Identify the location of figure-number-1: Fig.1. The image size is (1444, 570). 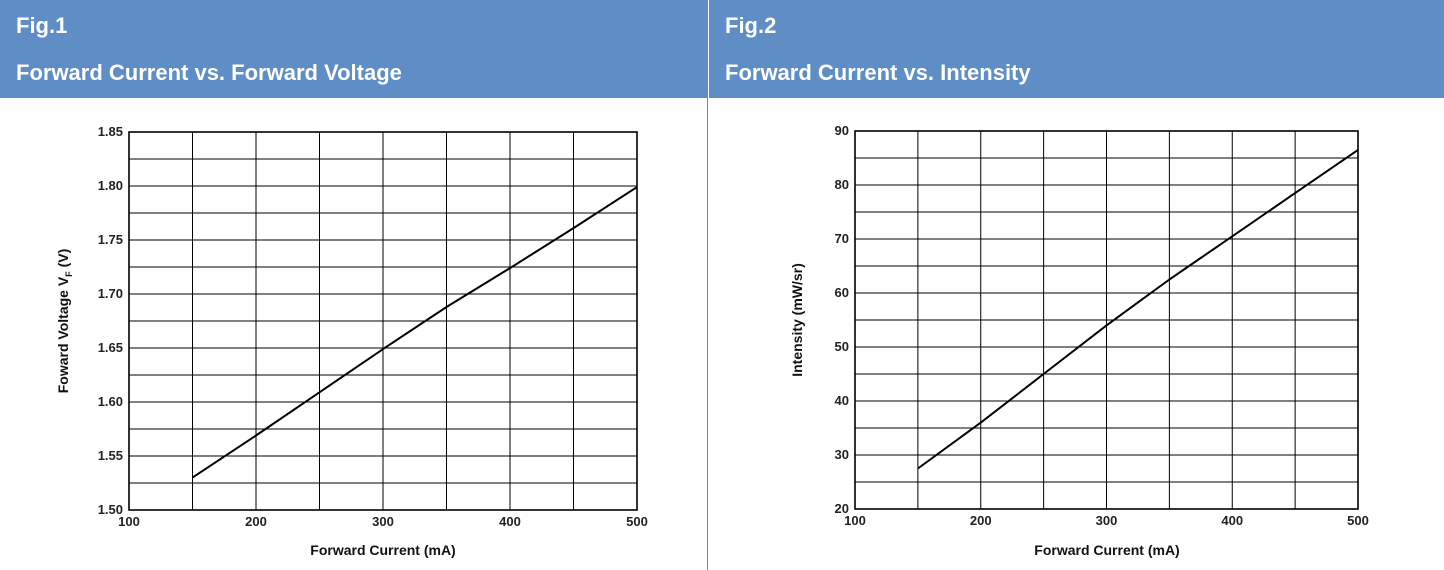
(42, 25).